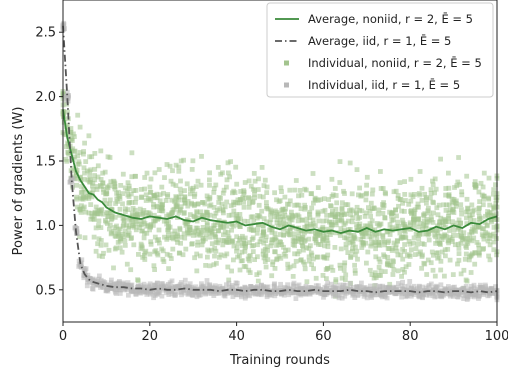 Image resolution: width=508 pixels, height=372 pixels. Describe the element at coordinates (45, 97) in the screenshot. I see `y-tick-label: 2.0` at that location.